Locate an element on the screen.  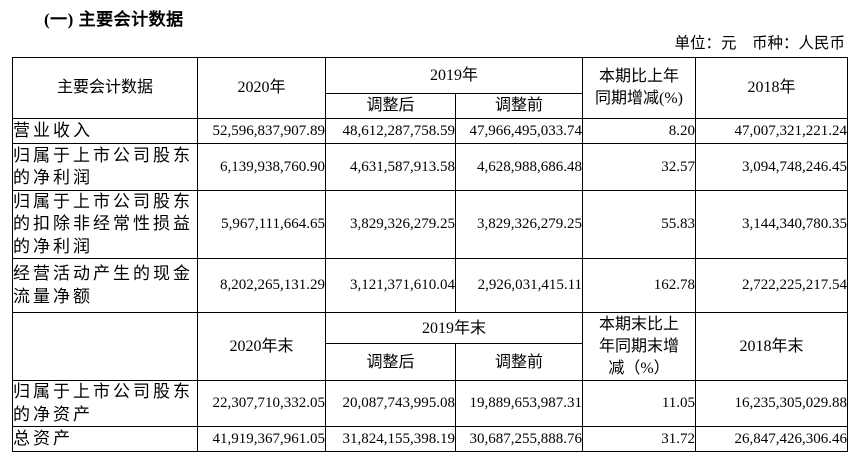
value-change-pct: 55.83 is located at coordinates (639, 224).